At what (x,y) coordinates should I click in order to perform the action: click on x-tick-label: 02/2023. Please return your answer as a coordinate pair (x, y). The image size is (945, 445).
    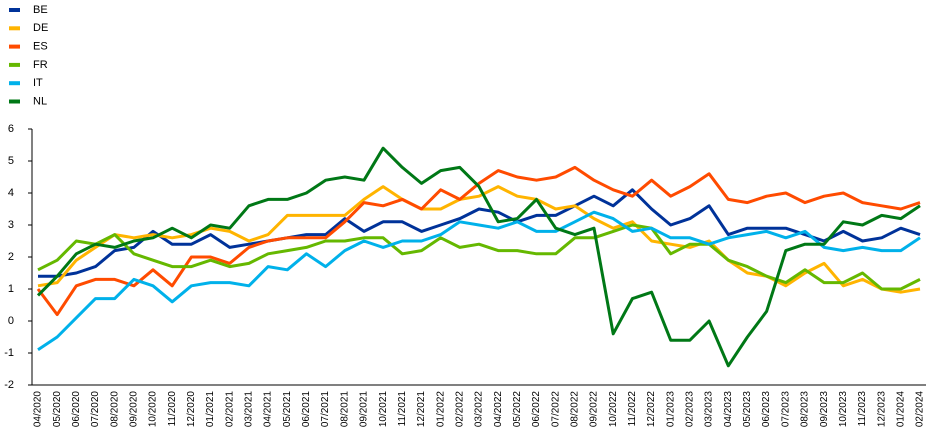
    Looking at the image, I should click on (690, 409).